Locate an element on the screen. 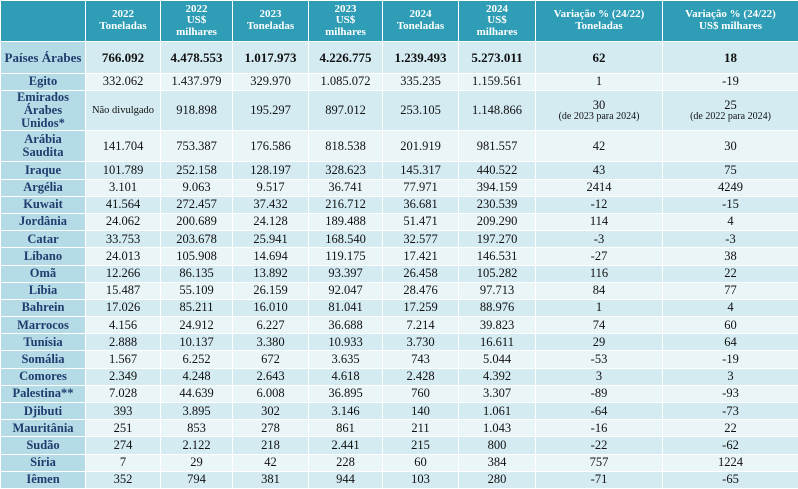  cell: -3 is located at coordinates (730, 239).